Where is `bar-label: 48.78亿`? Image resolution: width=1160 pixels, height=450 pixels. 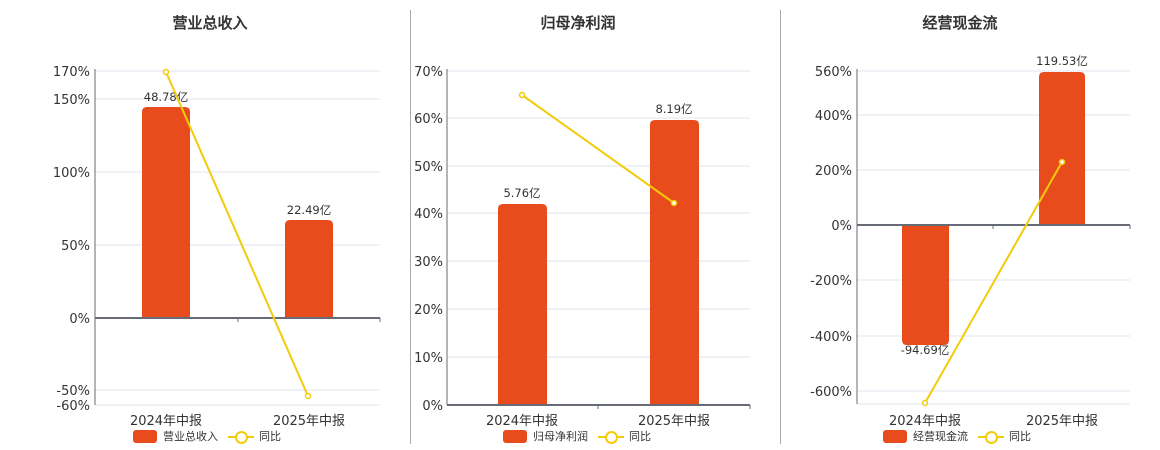 bar-label: 48.78亿 is located at coordinates (166, 97).